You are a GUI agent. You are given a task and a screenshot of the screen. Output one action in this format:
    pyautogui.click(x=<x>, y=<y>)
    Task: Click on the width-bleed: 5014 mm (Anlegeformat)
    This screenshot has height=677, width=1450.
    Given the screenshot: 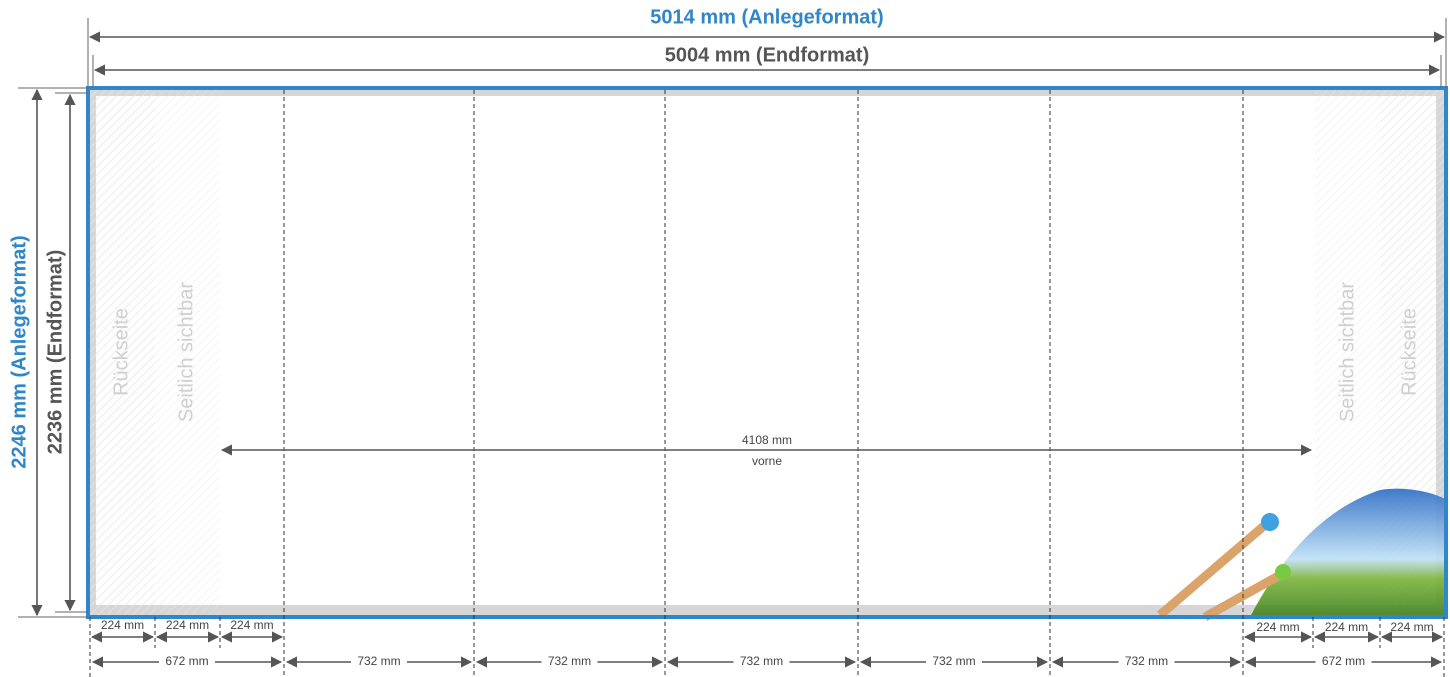 What is the action you would take?
    pyautogui.click(x=766, y=17)
    